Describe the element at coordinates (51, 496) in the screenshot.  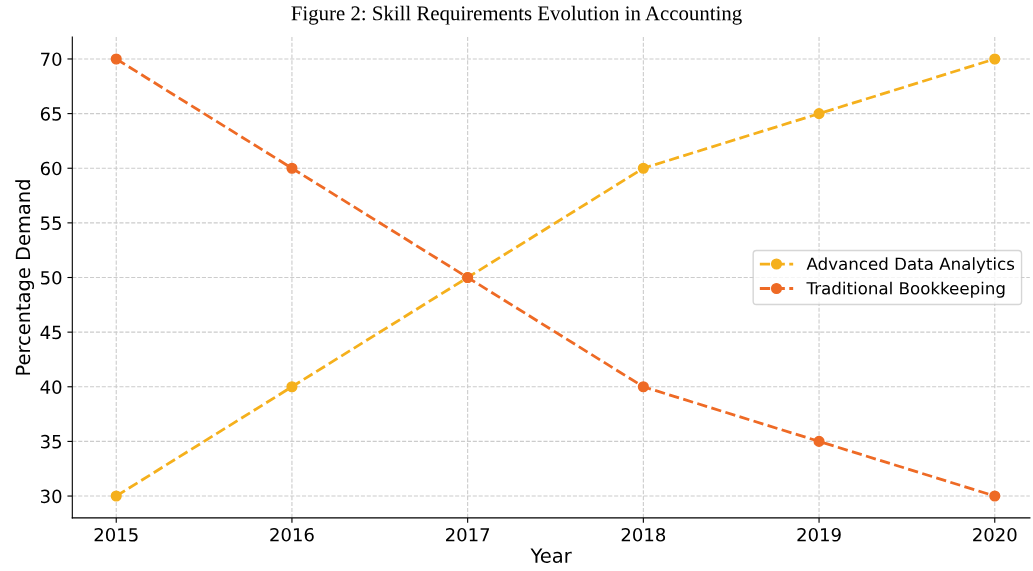
I see `y-tick-label: 30` at that location.